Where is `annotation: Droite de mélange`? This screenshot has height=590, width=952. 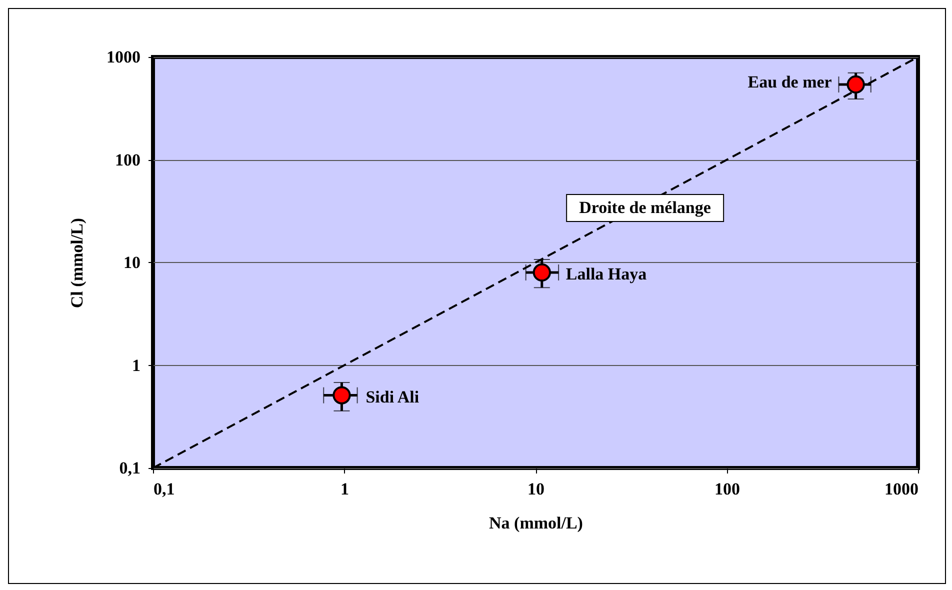 annotation: Droite de mélange is located at coordinates (645, 208).